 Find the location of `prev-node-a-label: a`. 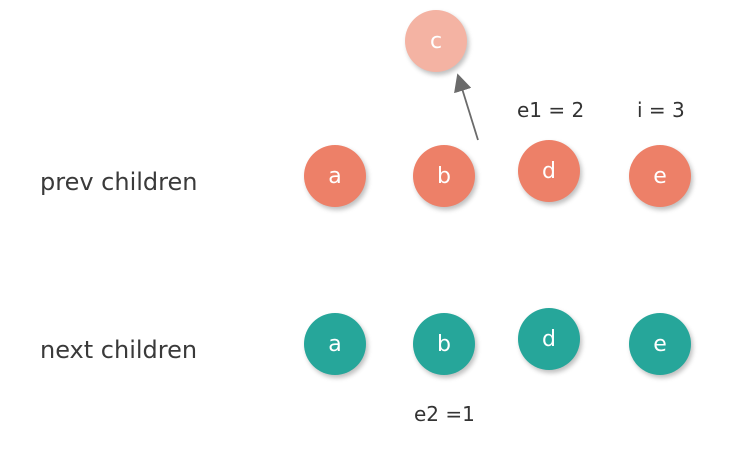

prev-node-a-label: a is located at coordinates (335, 176).